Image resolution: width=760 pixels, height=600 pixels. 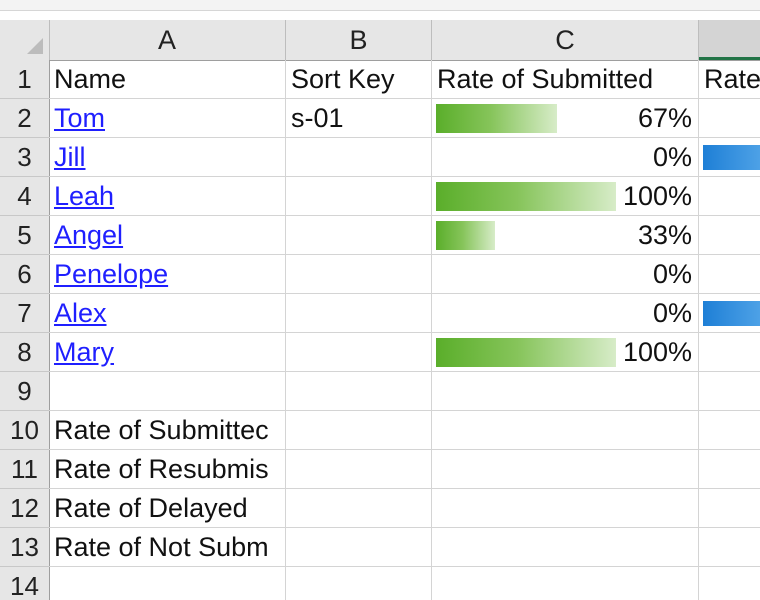 I want to click on cell-c14, so click(x=565, y=583).